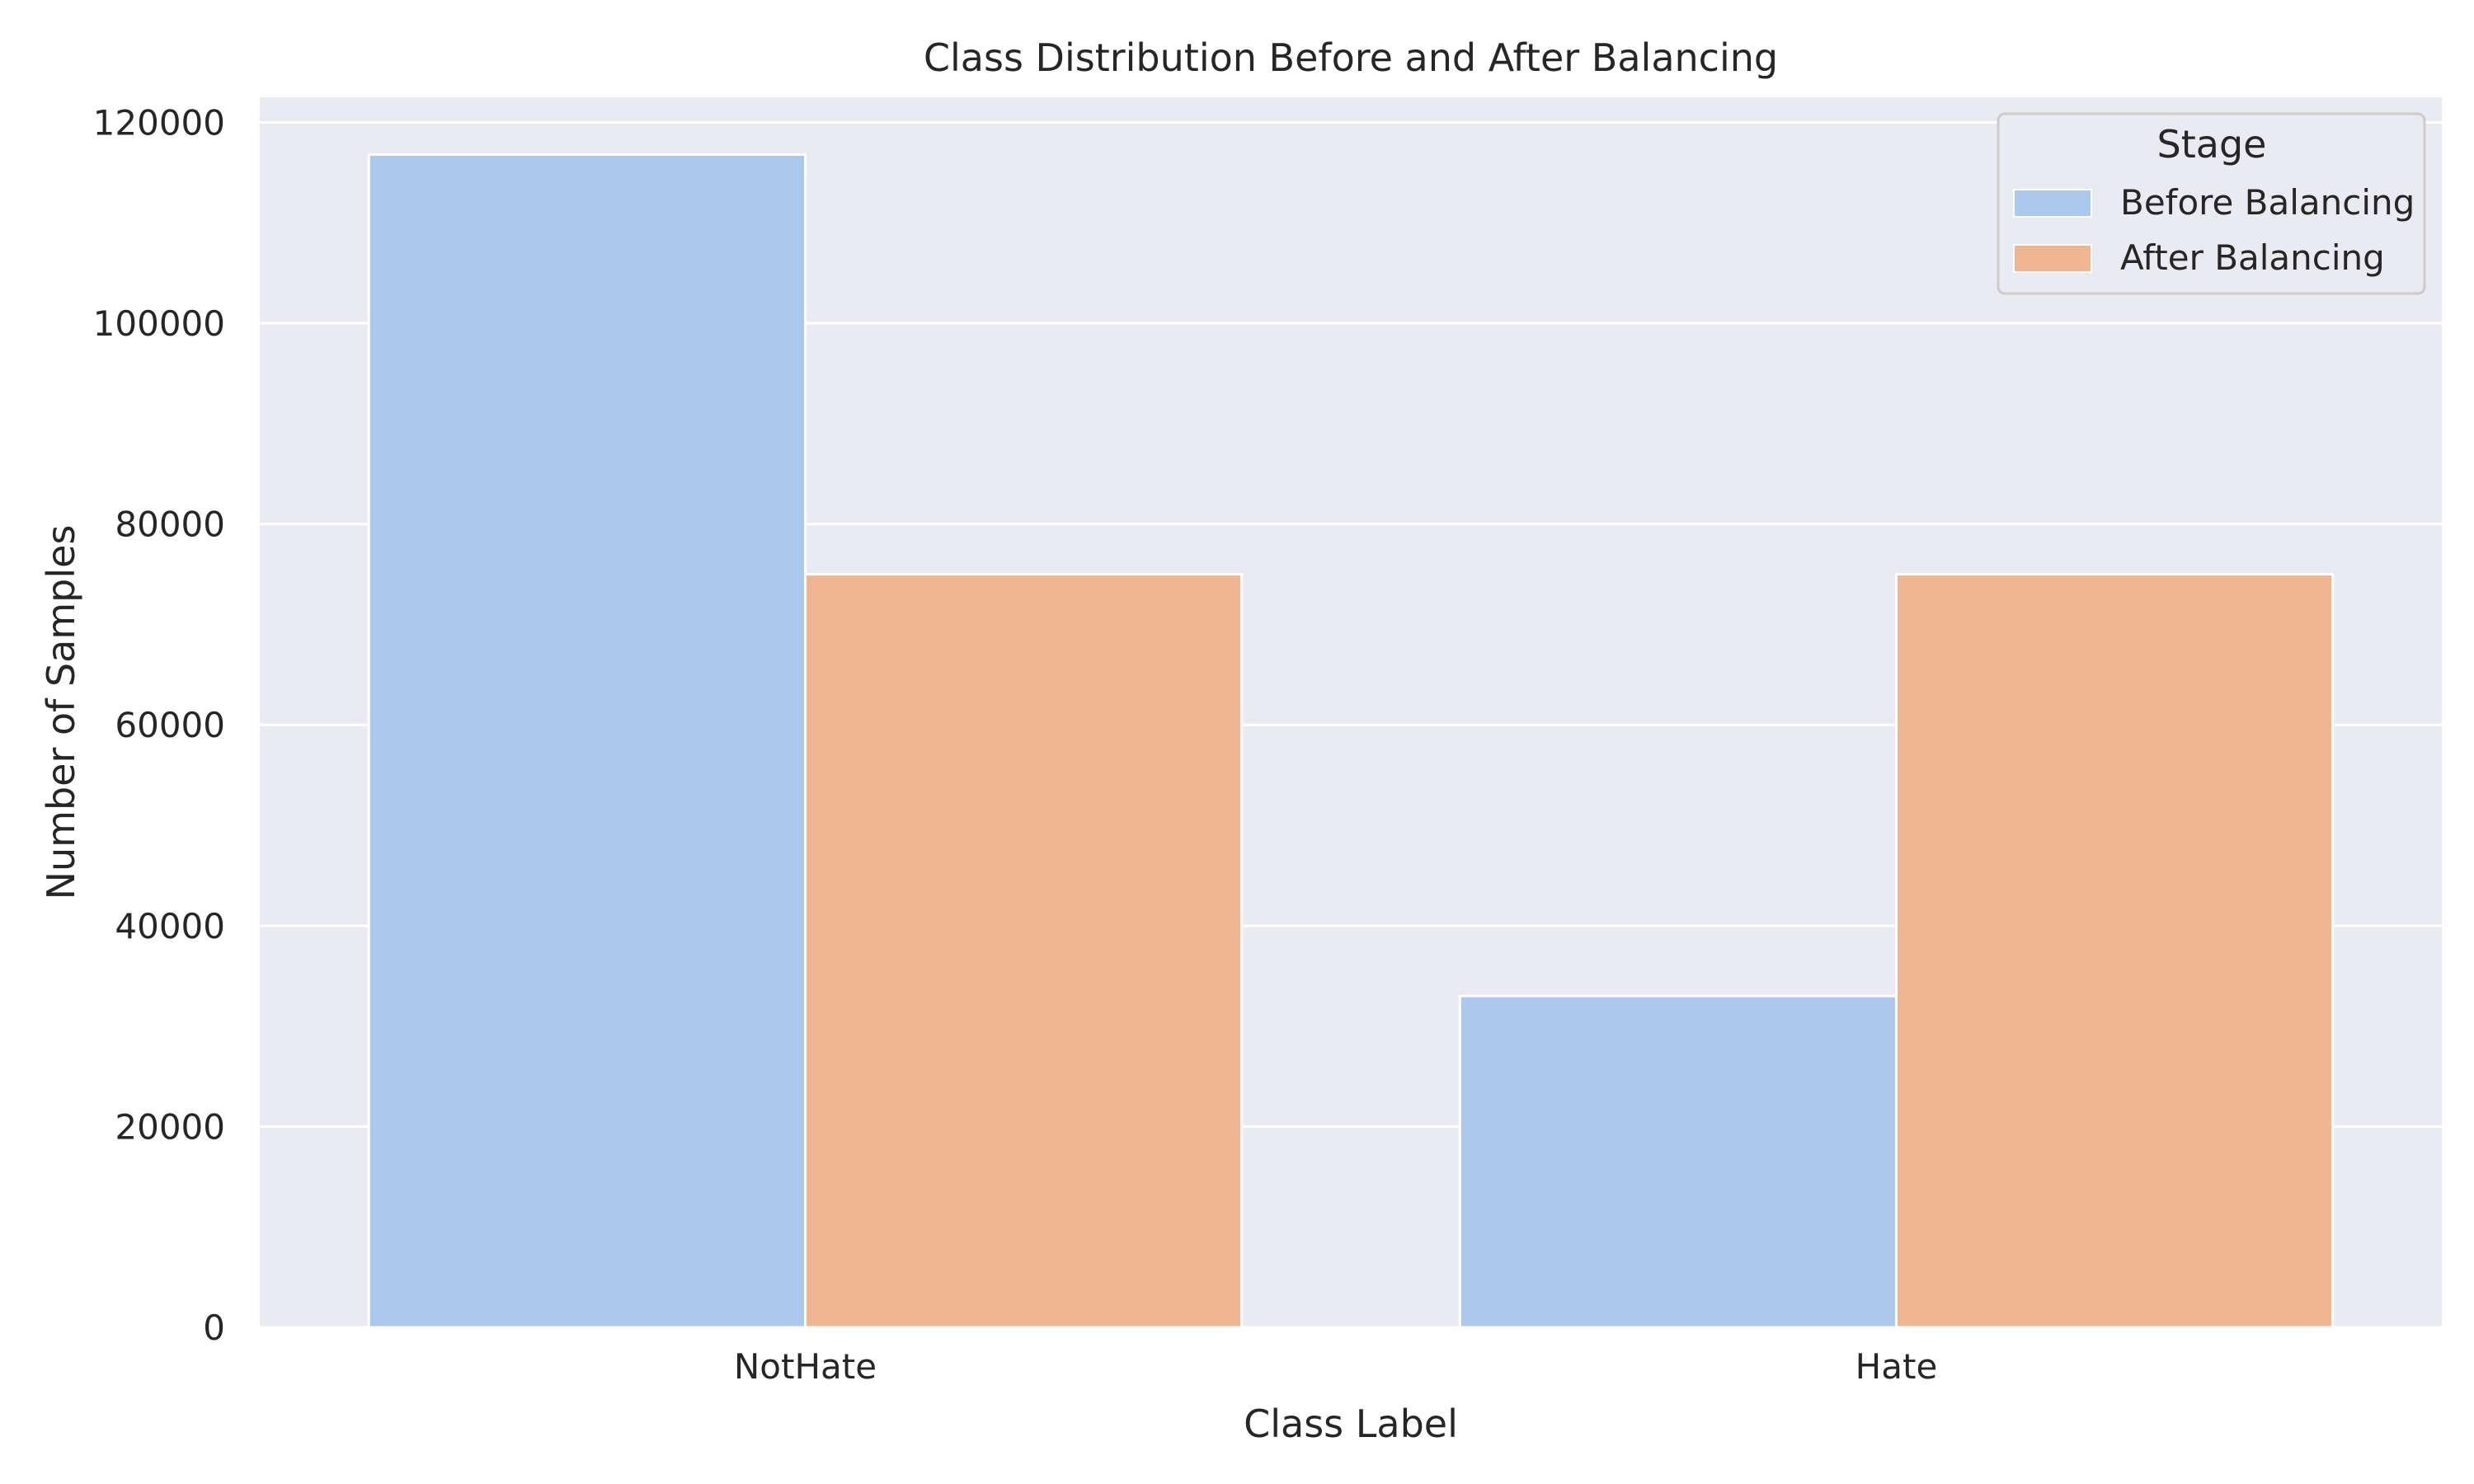 Image resolution: width=2474 pixels, height=1484 pixels. I want to click on legend-box, so click(2211, 203).